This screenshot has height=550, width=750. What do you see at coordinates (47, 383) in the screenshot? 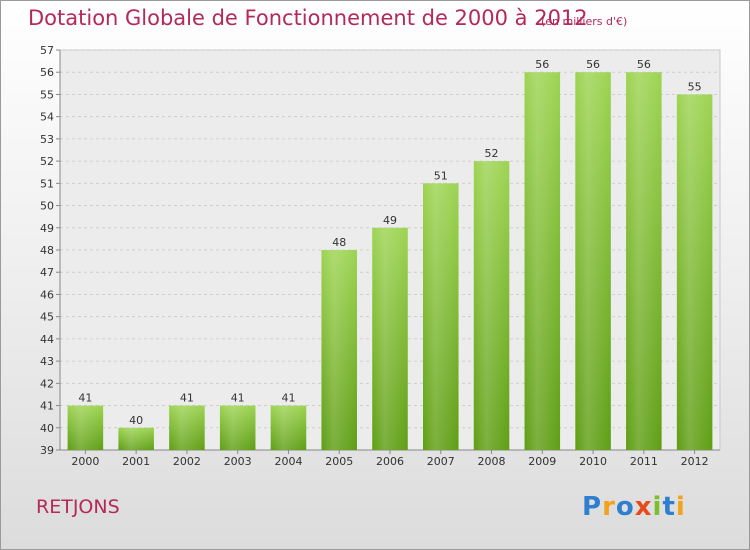
I see `y-tick-label: 42` at bounding box center [47, 383].